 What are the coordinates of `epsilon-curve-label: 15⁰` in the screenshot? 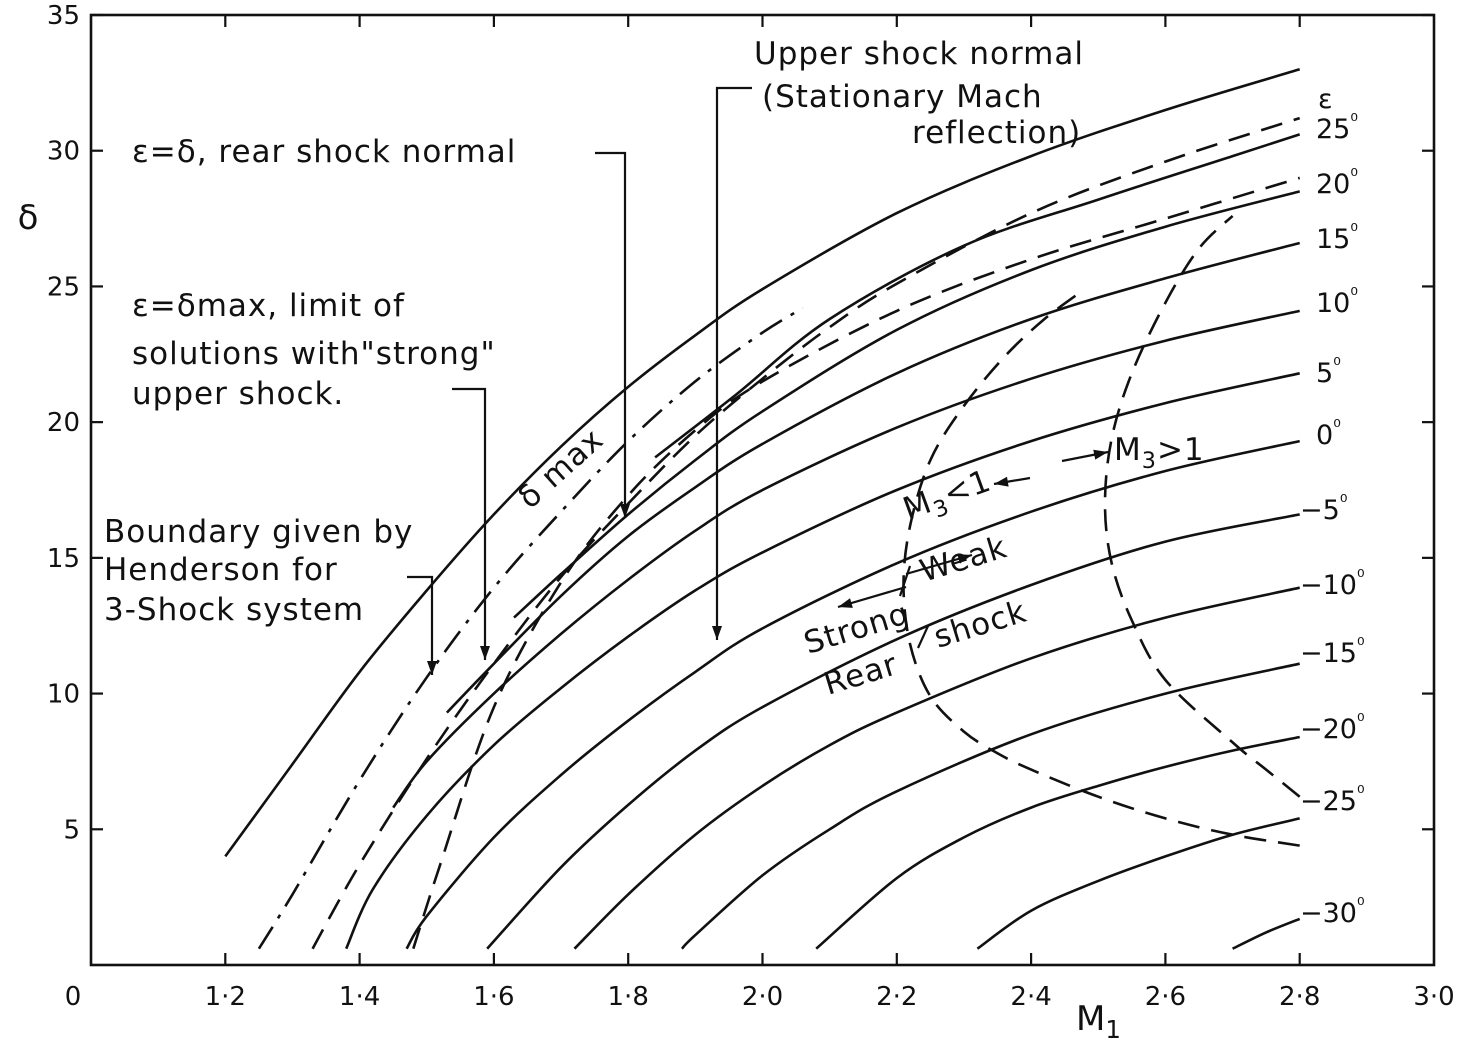 It's located at (1337, 237).